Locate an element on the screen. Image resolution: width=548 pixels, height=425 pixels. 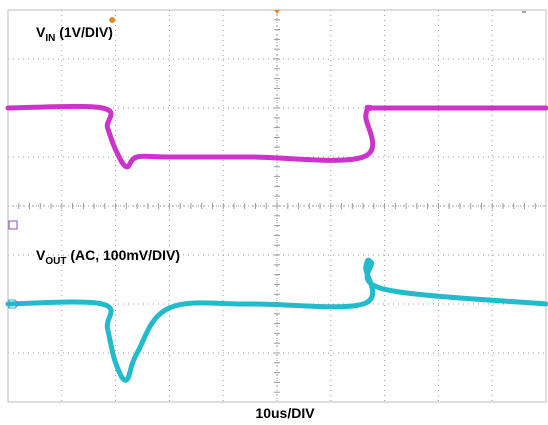
trigger-position-icon is located at coordinates (112, 20).